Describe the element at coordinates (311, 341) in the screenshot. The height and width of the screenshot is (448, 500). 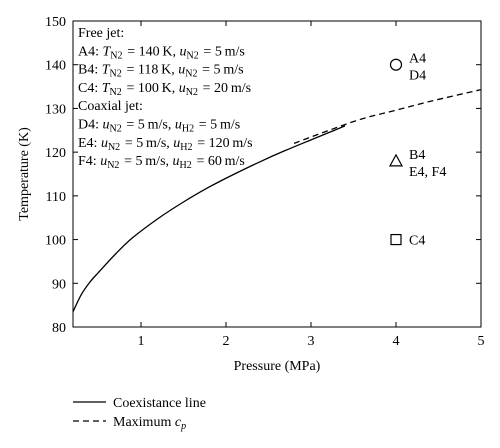
I see `x-tick-label: 3` at that location.